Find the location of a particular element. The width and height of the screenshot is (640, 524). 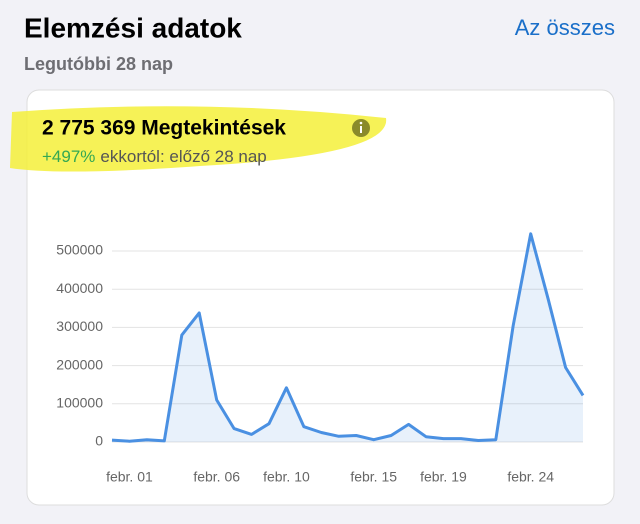

x-tick-label: febr. 06 is located at coordinates (216, 477).